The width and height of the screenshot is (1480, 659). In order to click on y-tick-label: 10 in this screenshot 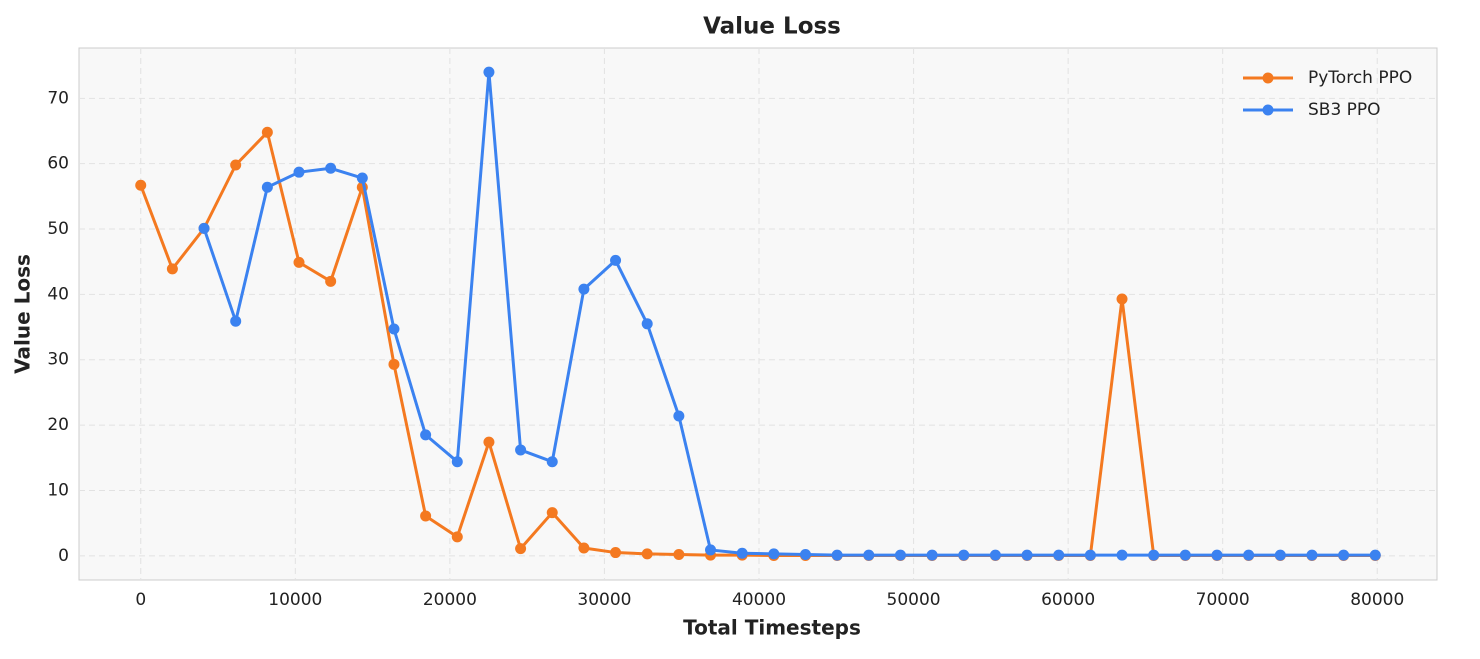, I will do `click(58, 490)`.